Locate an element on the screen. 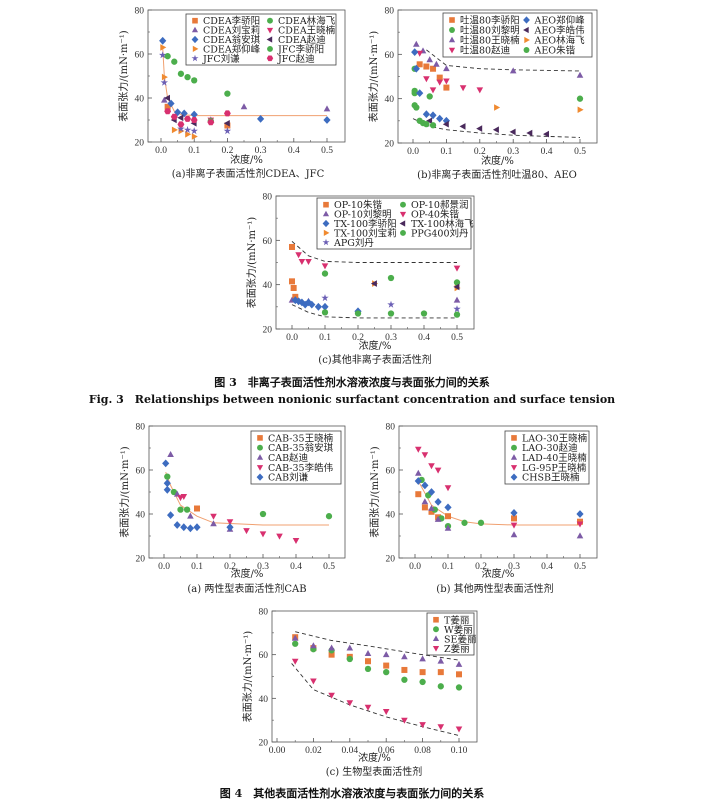 Image resolution: width=705 pixels, height=802 pixels. legend-label: SE姜丽 is located at coordinates (460, 639).